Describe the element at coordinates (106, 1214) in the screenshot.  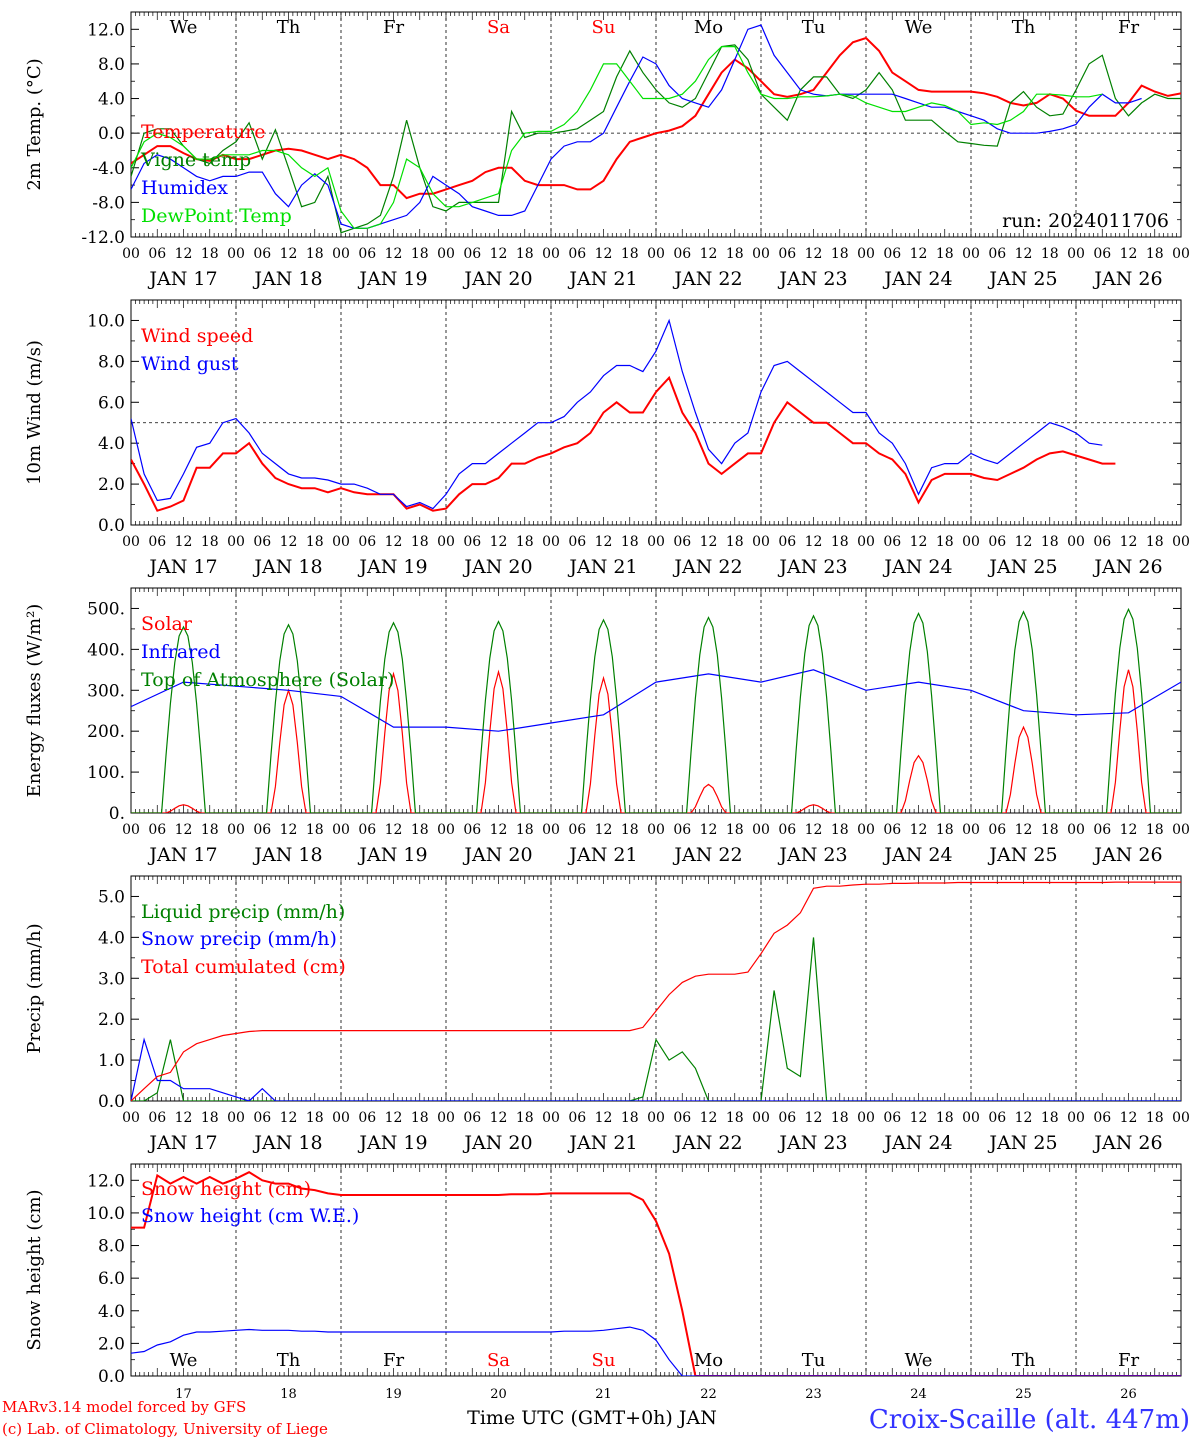
I see `y-tick-label: 10.0` at that location.